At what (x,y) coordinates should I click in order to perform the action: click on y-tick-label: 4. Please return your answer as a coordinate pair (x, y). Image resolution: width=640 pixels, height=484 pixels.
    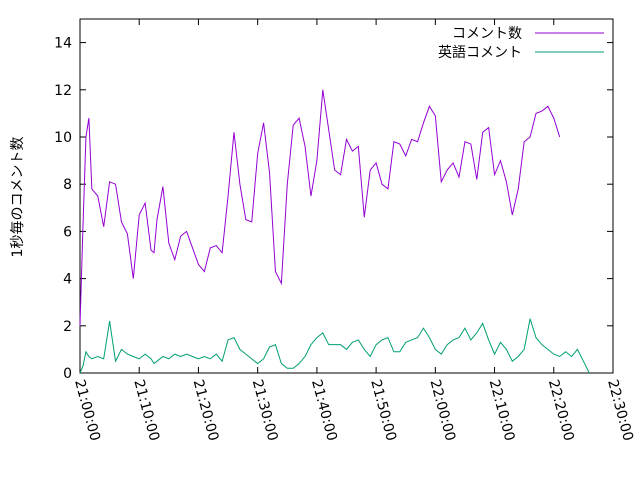
    Looking at the image, I should click on (67, 280).